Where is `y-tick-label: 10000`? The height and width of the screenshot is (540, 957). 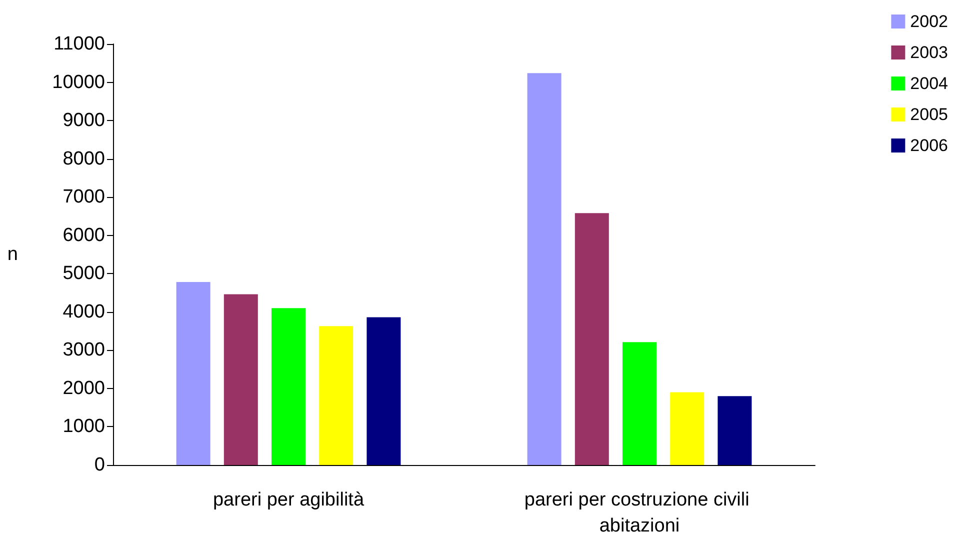
y-tick-label: 10000 is located at coordinates (78, 82).